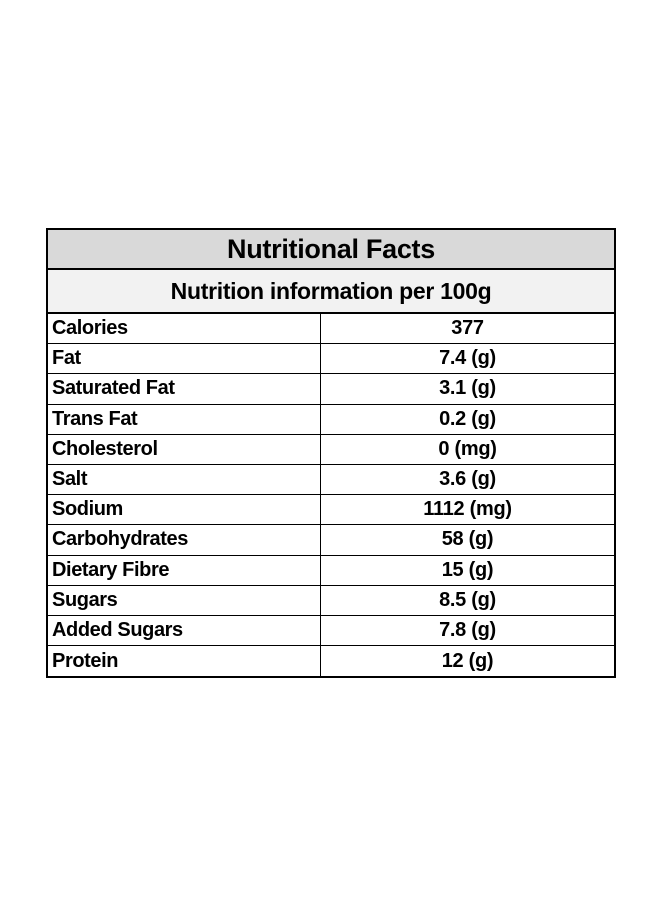 The height and width of the screenshot is (900, 660). I want to click on nutrient-name: Calories, so click(184, 329).